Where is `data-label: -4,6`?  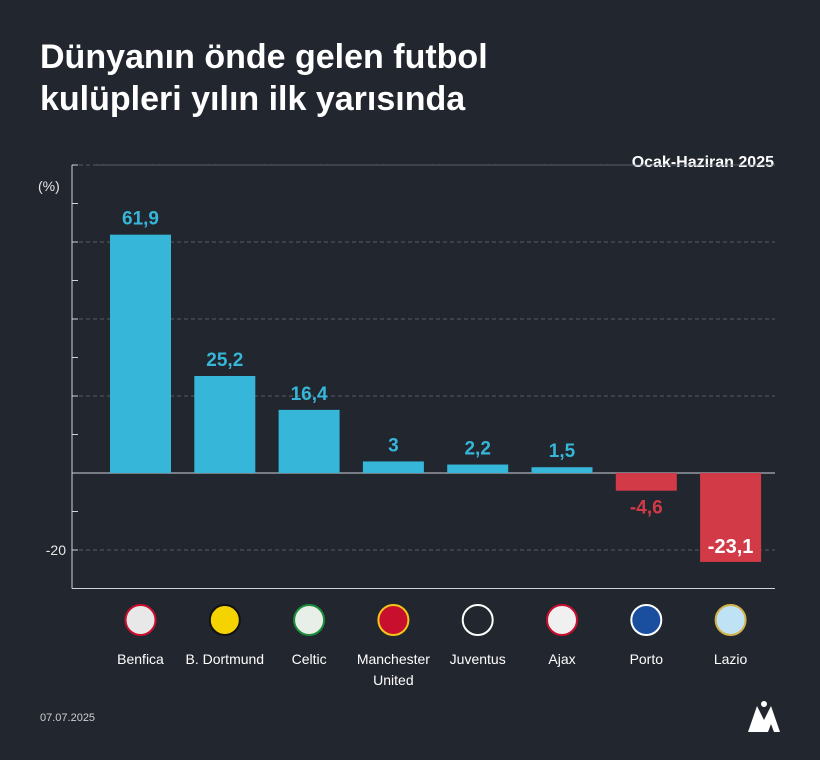 data-label: -4,6 is located at coordinates (646, 508).